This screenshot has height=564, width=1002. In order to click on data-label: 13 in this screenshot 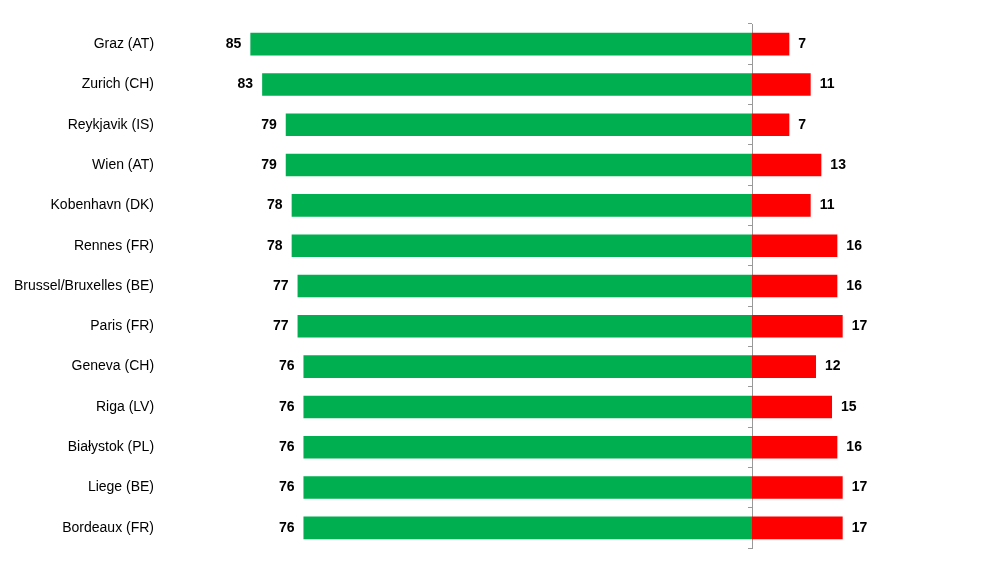, I will do `click(838, 163)`.